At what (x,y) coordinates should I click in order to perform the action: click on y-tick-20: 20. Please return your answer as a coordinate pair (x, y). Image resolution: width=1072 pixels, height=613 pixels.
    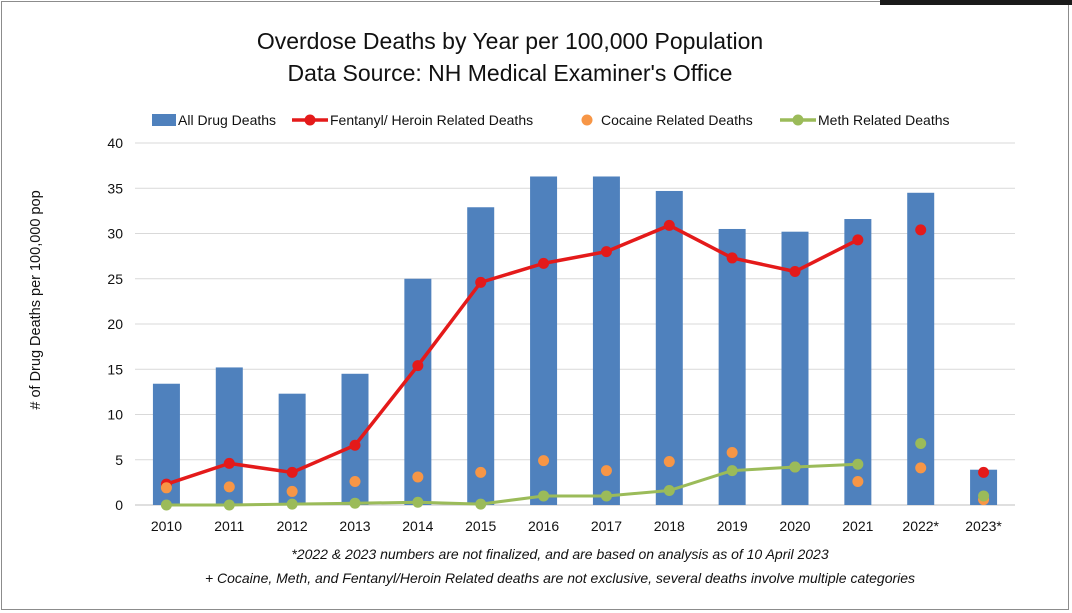
    Looking at the image, I should click on (115, 324).